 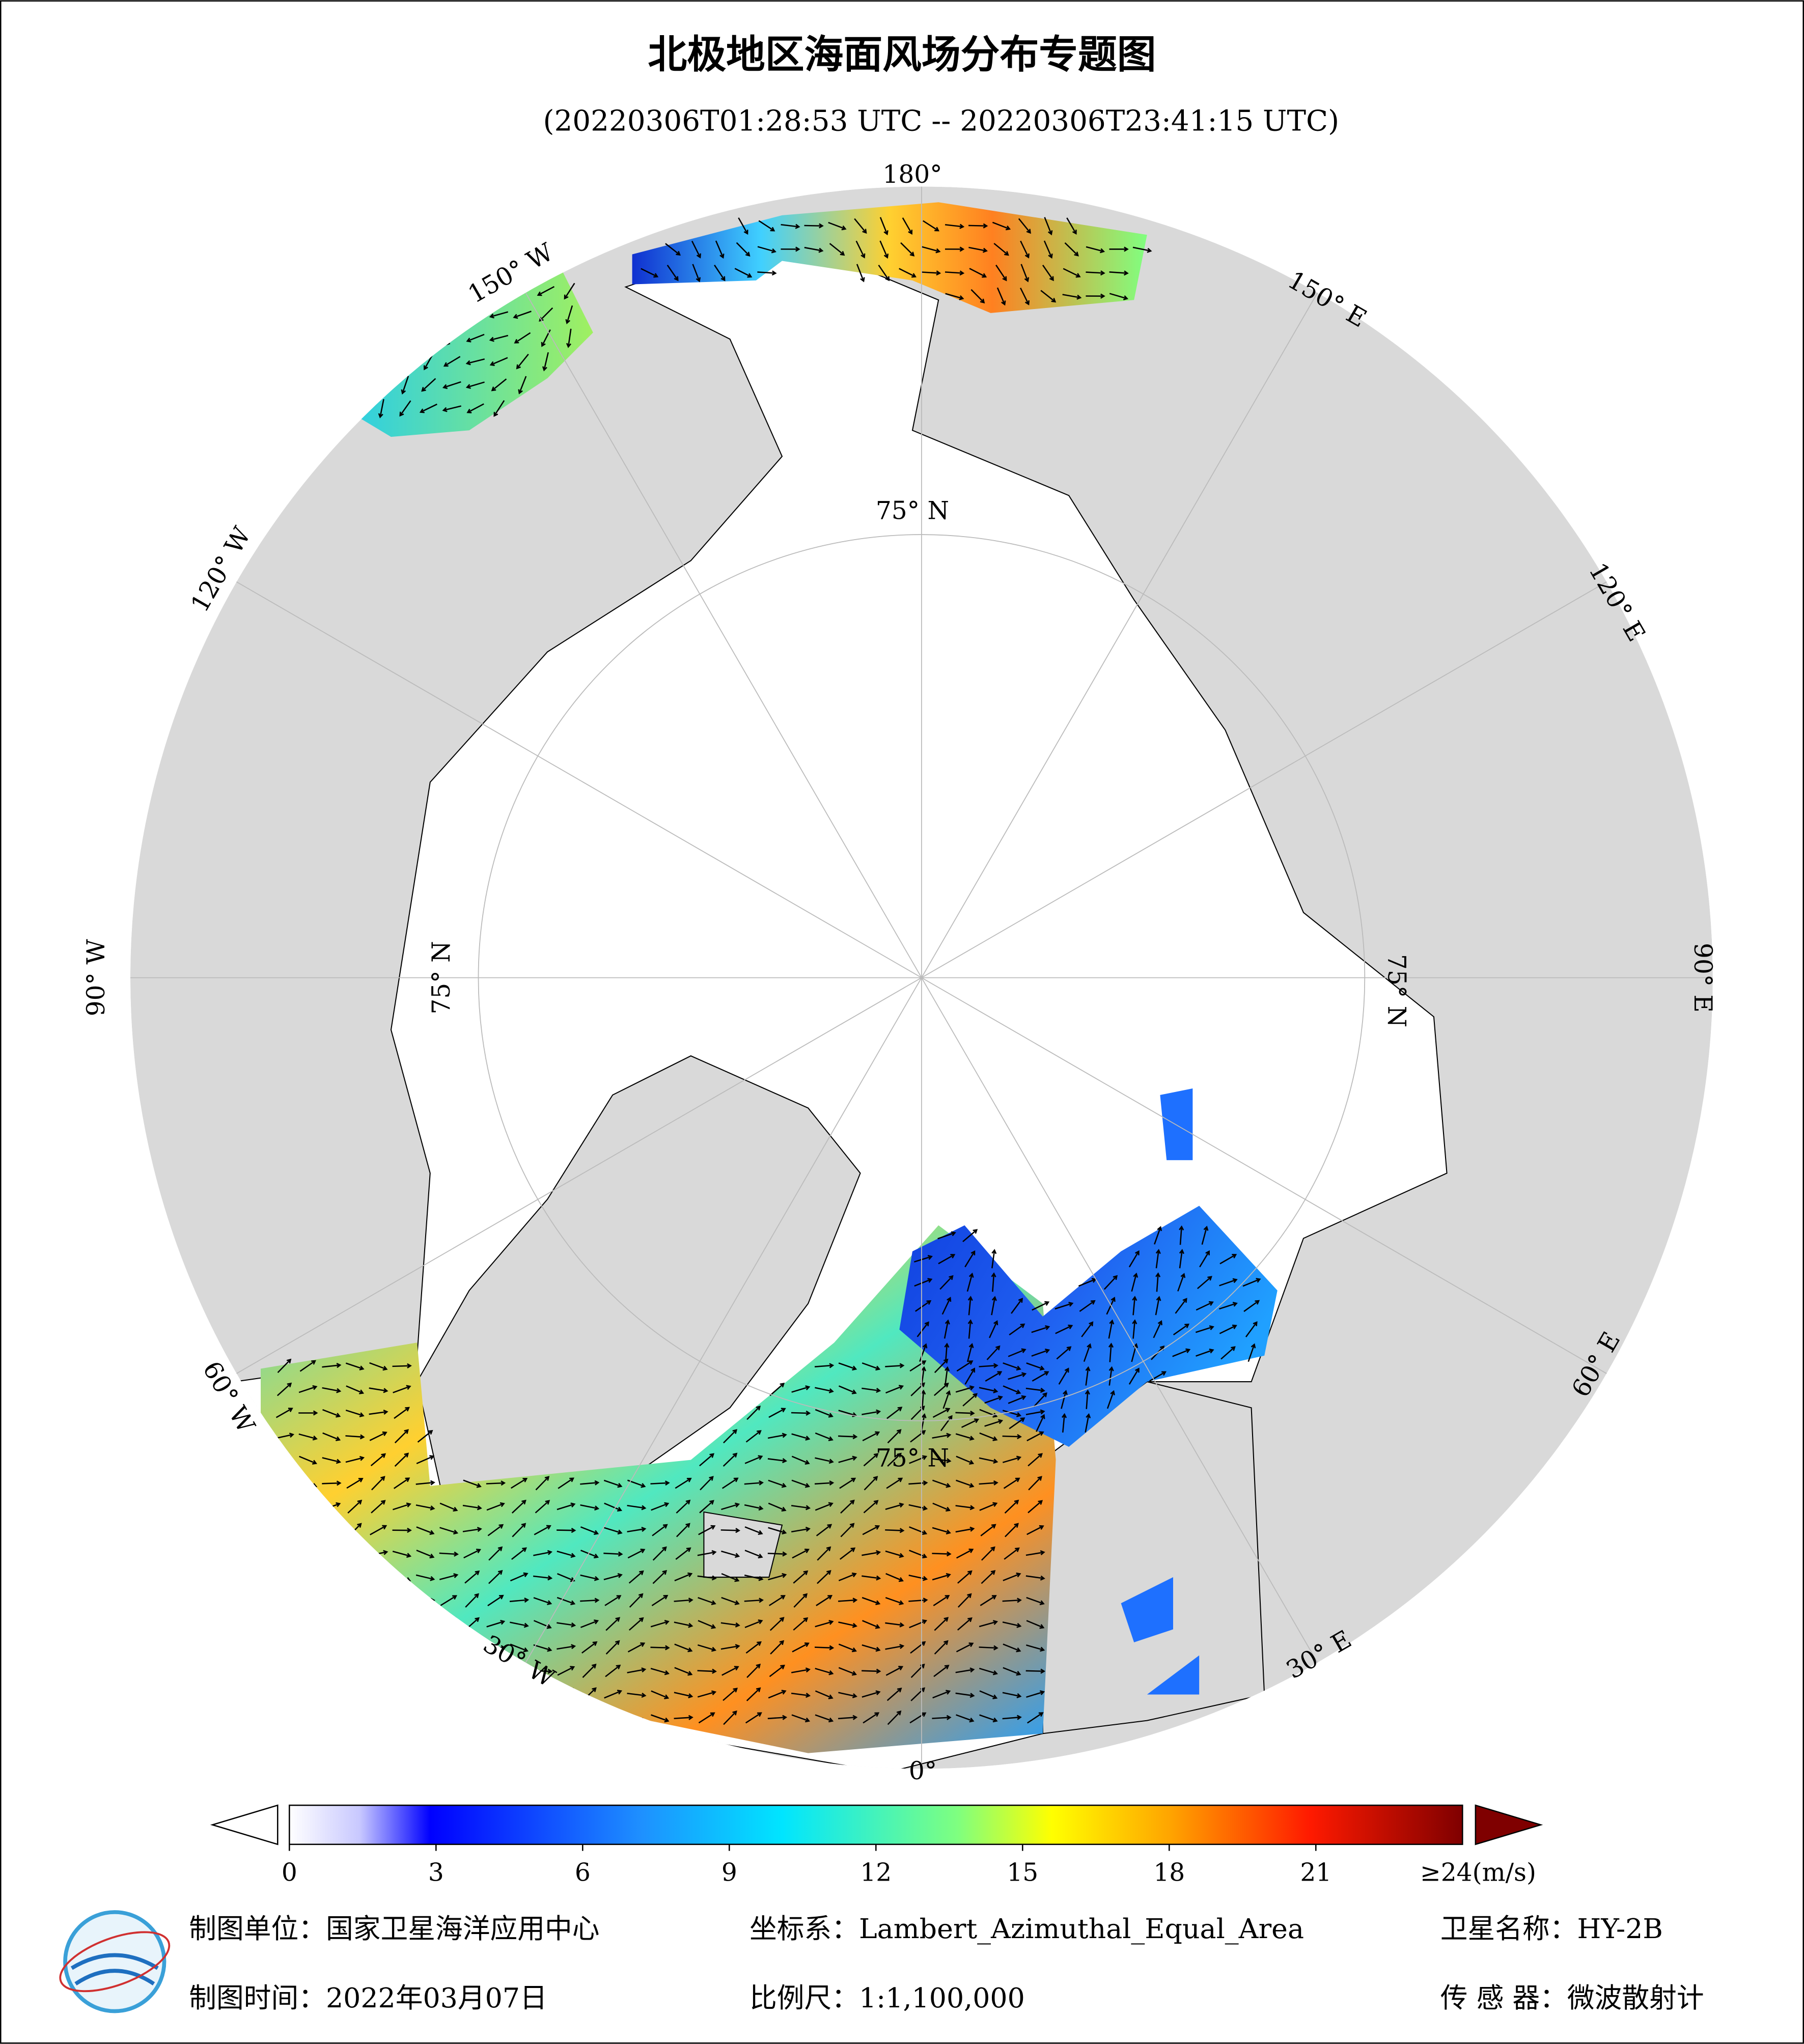 What do you see at coordinates (912, 174) in the screenshot?
I see `lon-label: 180°` at bounding box center [912, 174].